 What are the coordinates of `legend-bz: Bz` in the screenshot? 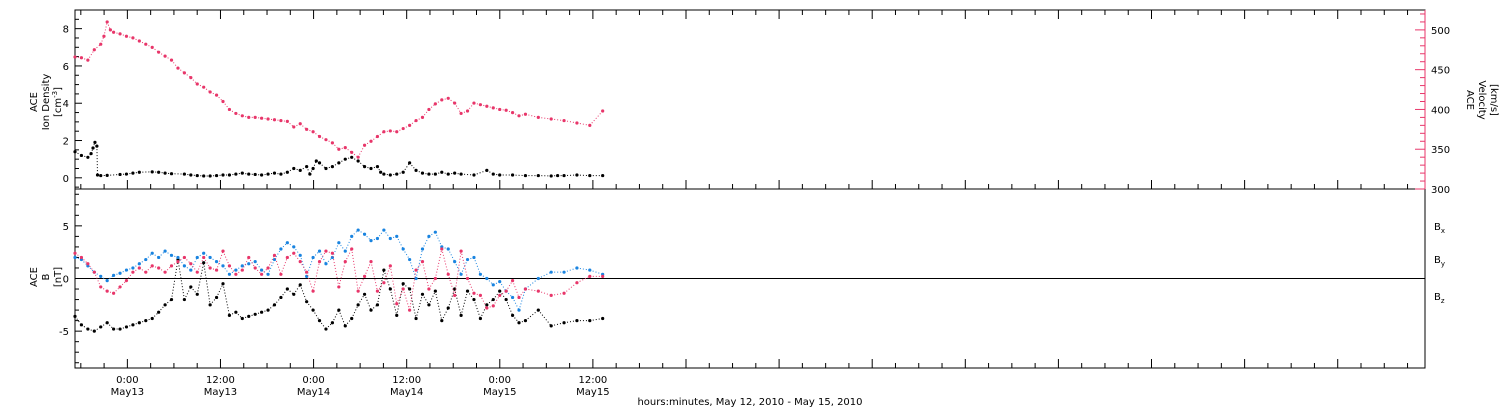 It's located at (1439, 298).